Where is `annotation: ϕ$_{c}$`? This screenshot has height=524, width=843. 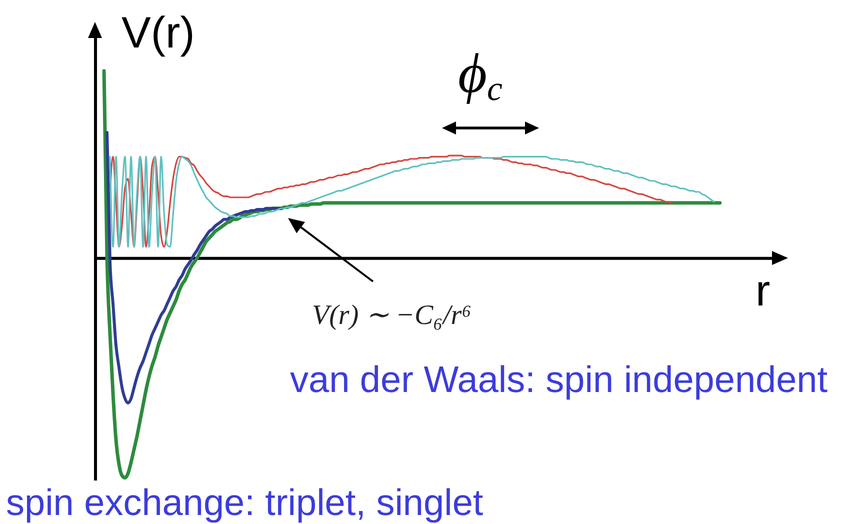
annotation: ϕ$_{c}$ is located at coordinates (480, 75).